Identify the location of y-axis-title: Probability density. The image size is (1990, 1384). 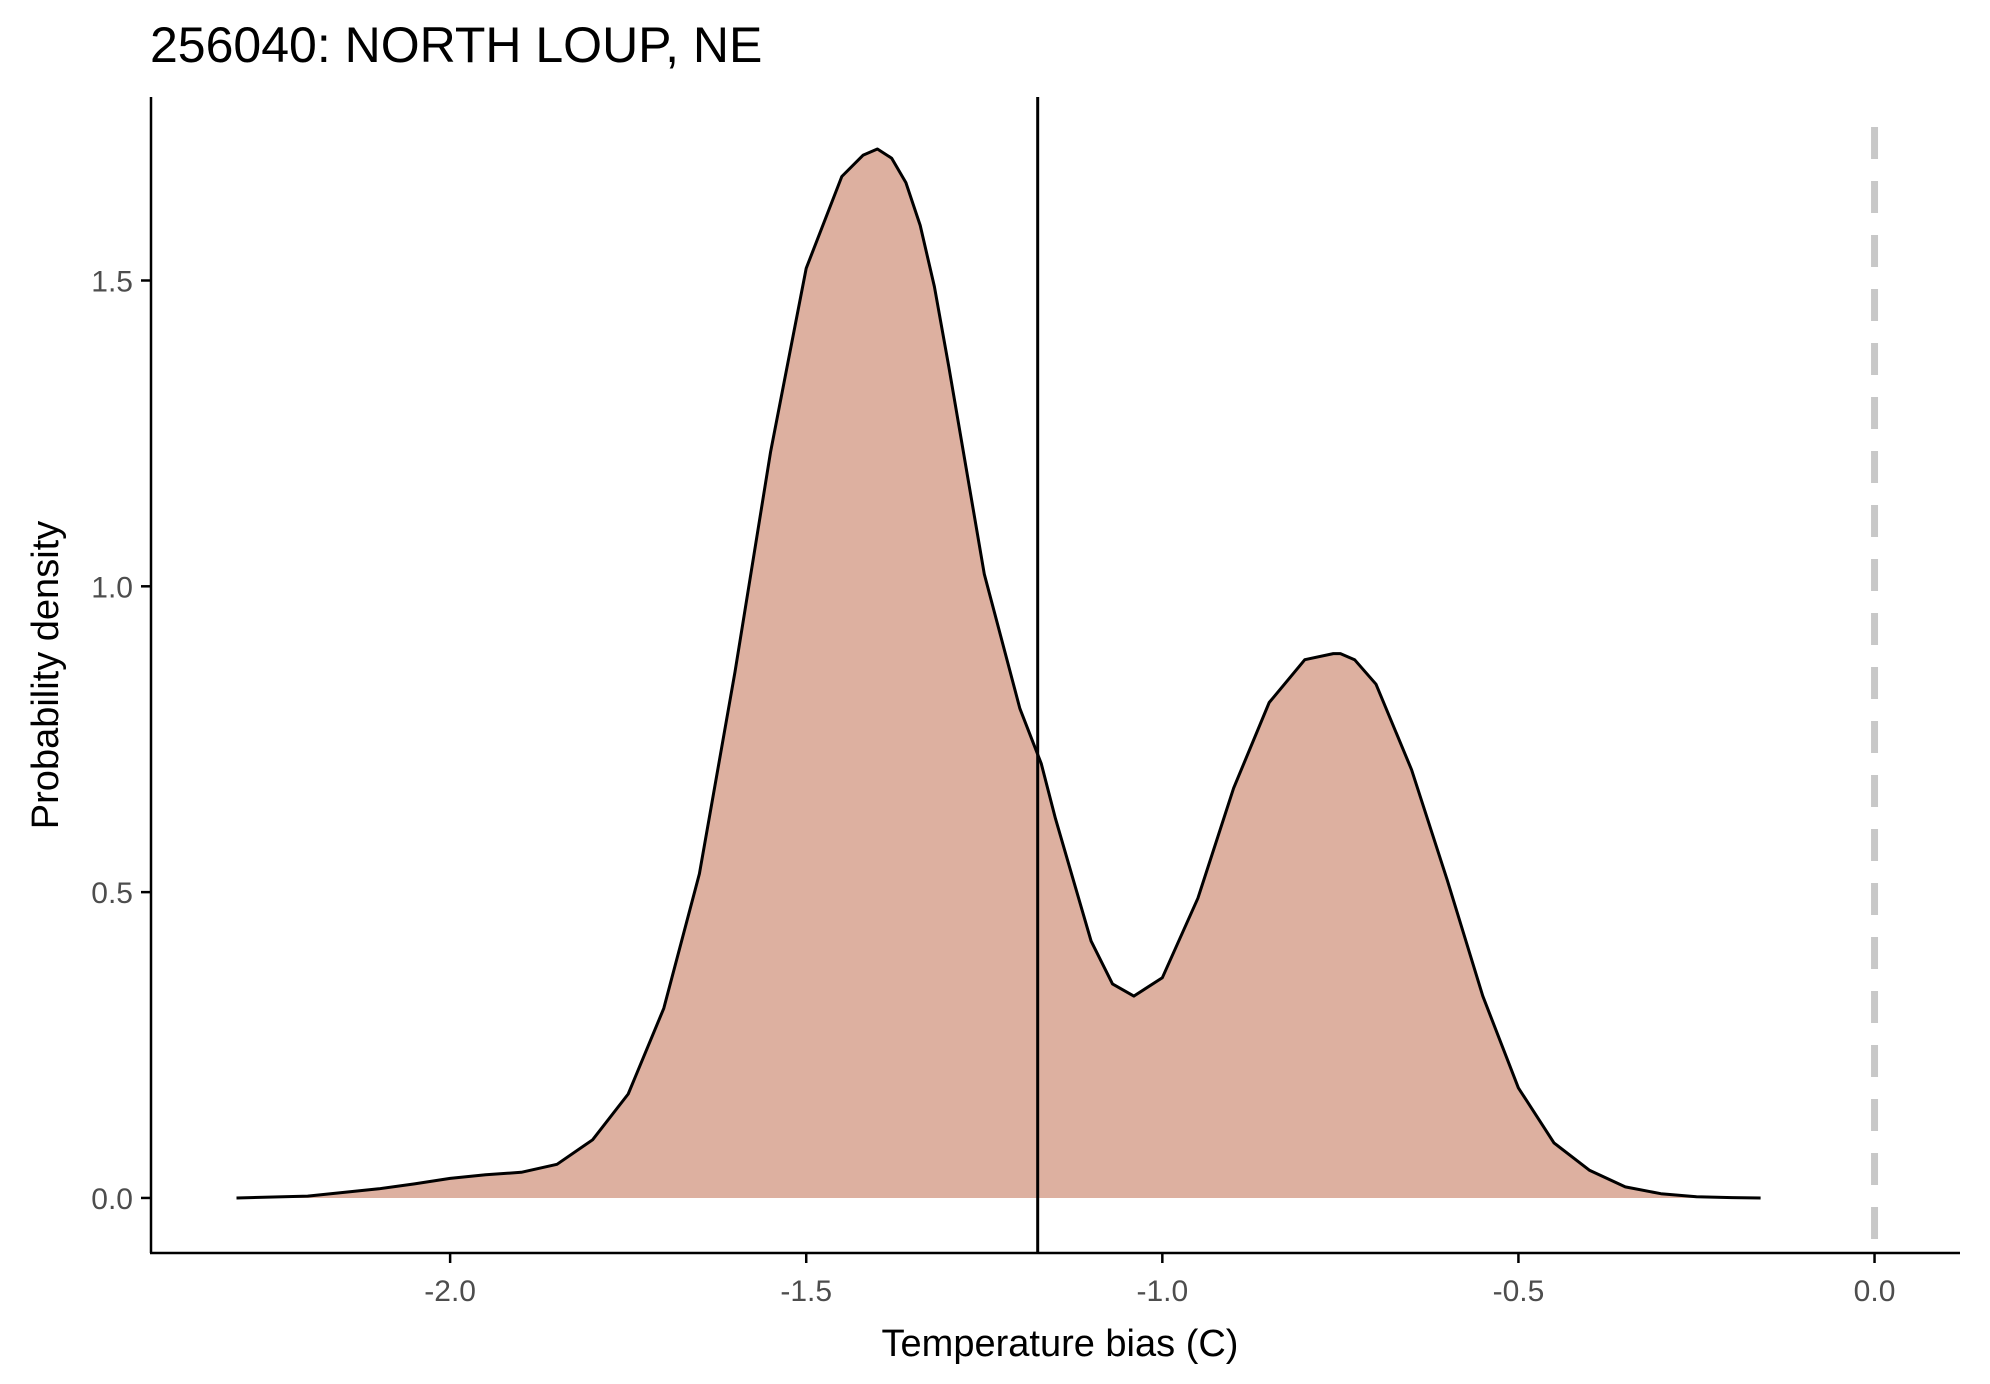
(46, 675).